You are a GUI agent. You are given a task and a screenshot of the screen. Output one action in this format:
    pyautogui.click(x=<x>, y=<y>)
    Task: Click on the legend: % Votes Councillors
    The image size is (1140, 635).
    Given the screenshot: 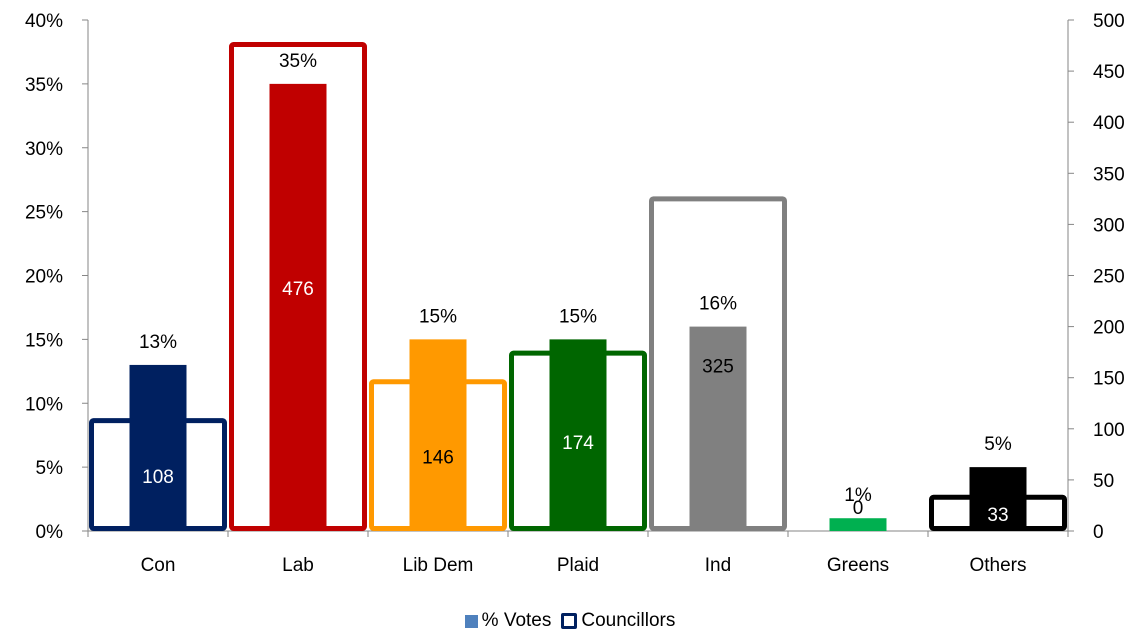 What is the action you would take?
    pyautogui.click(x=570, y=621)
    